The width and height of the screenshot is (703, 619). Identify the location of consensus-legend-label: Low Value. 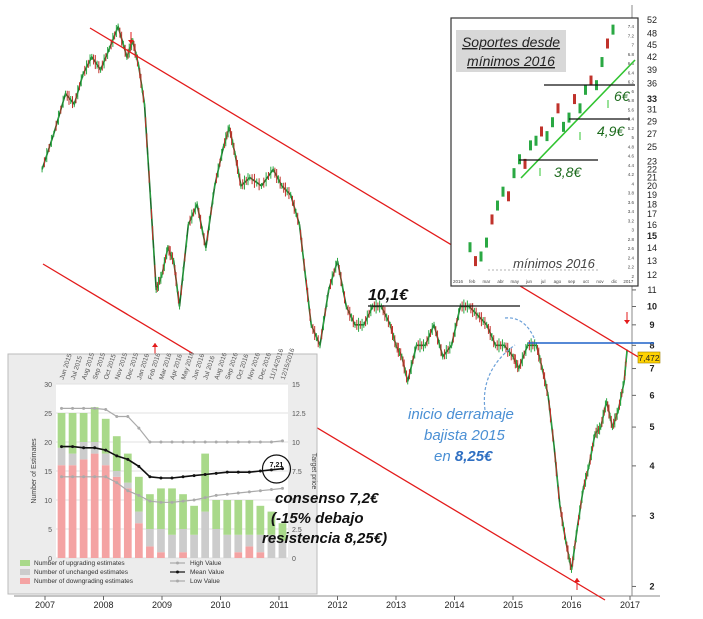
(205, 581).